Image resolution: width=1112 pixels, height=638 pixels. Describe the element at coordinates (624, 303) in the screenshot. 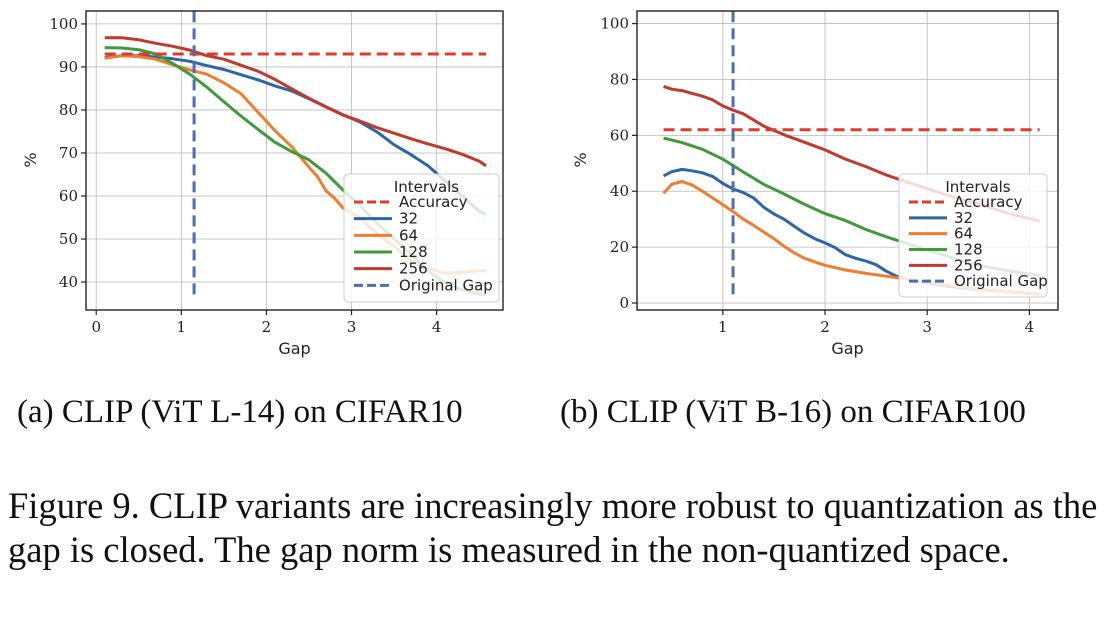

I see `y-tick-label: 0` at that location.